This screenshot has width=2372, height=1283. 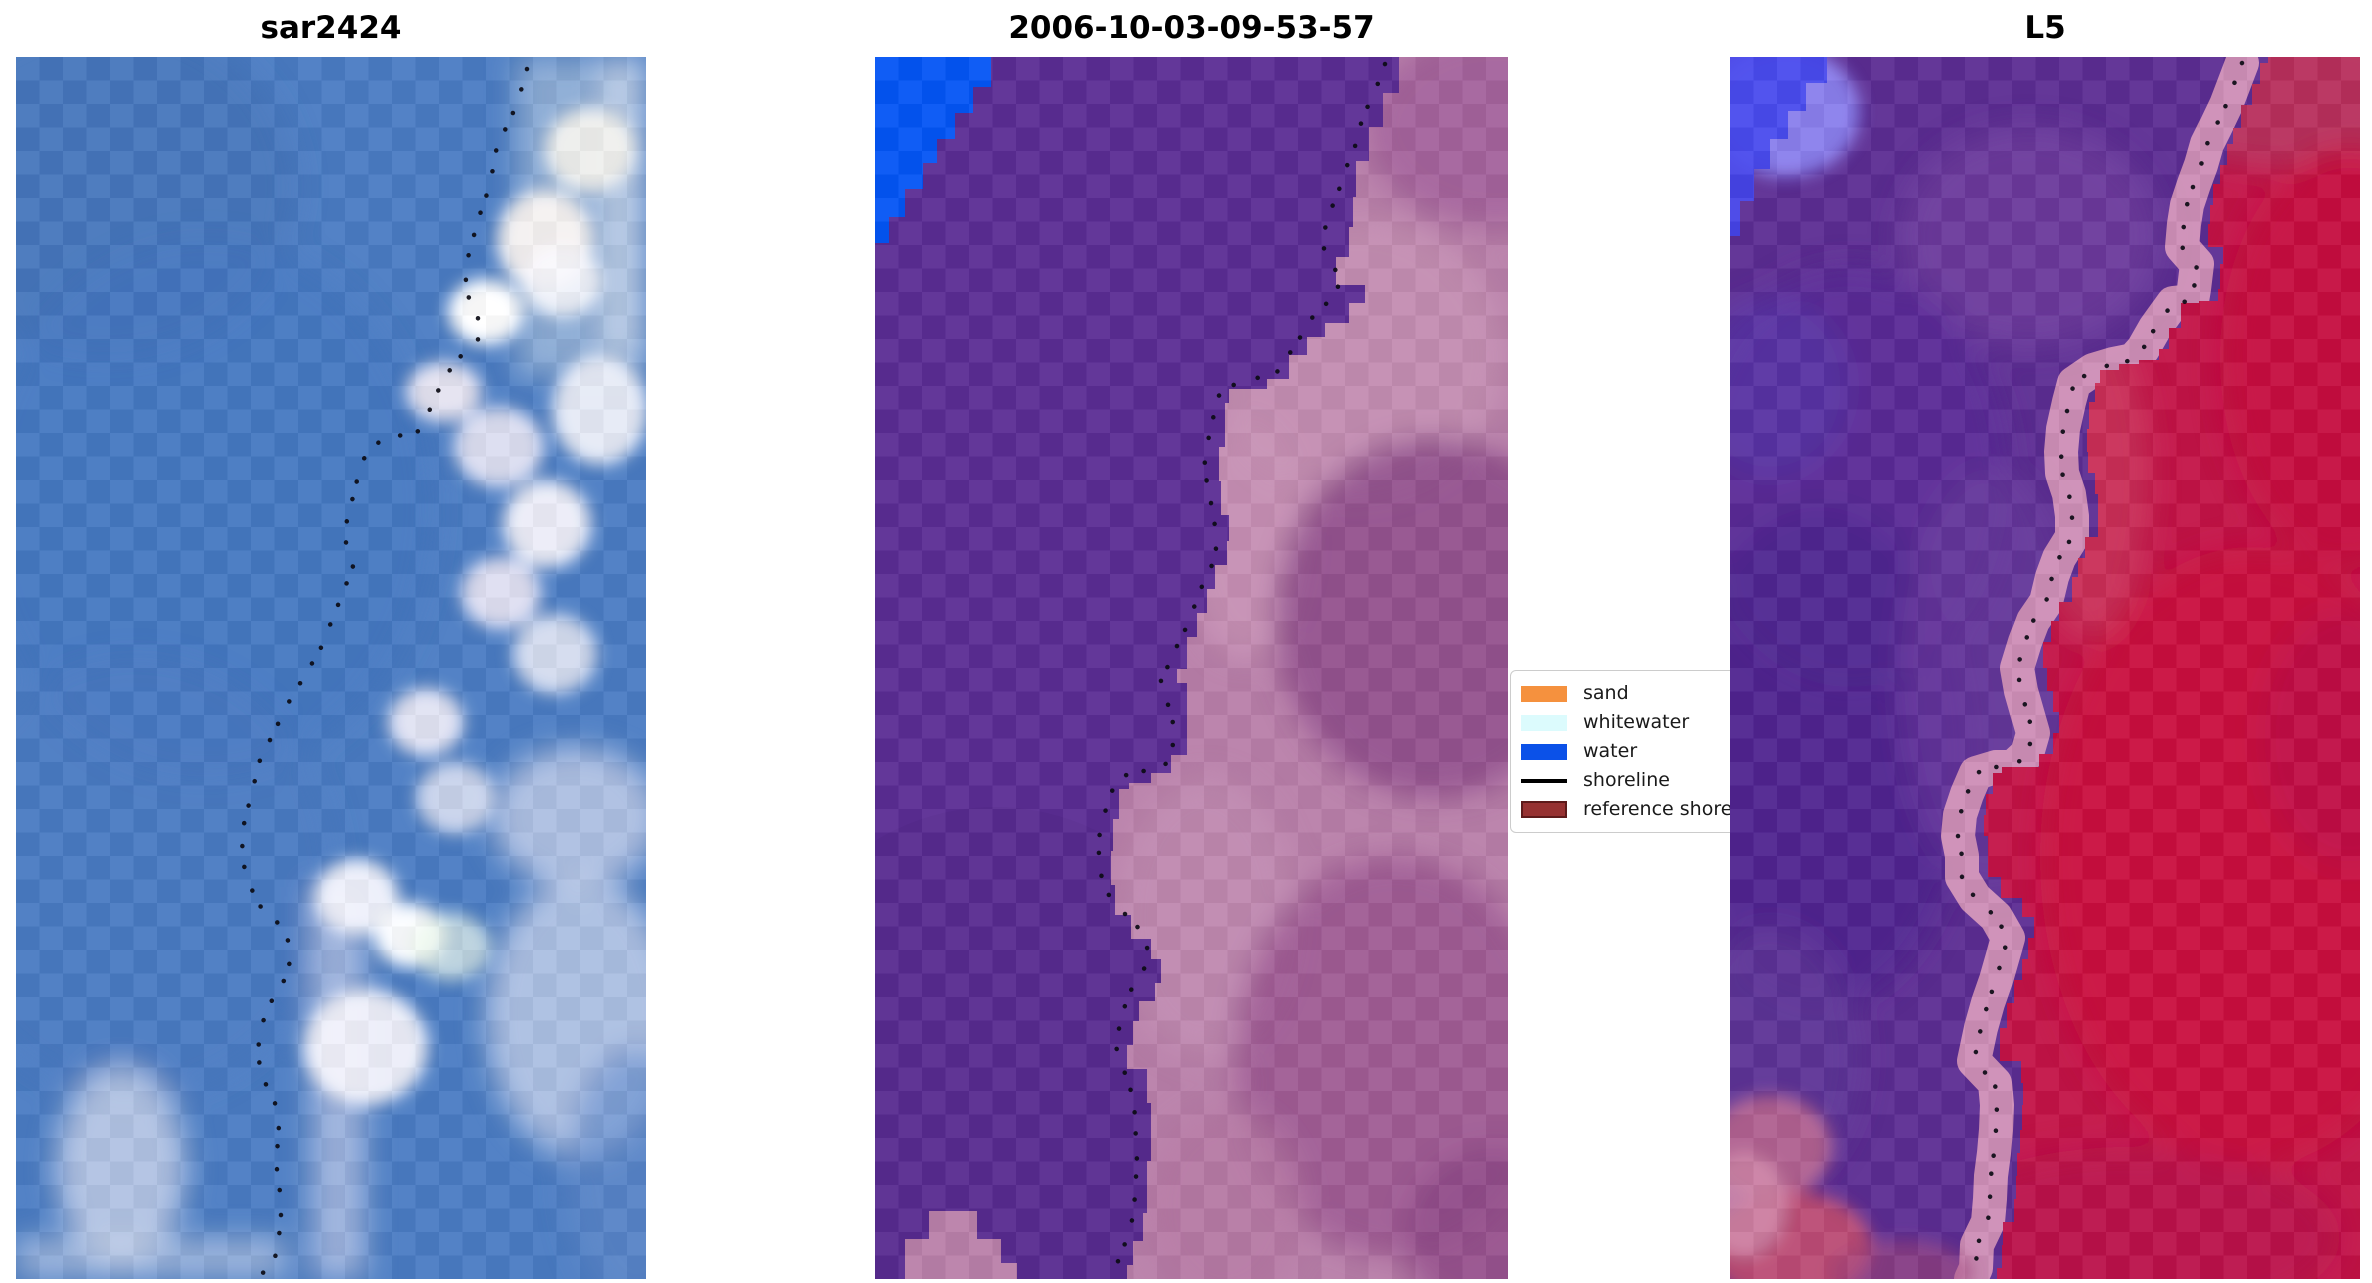 What do you see at coordinates (1661, 693) in the screenshot?
I see `legend-item-sand: sand` at bounding box center [1661, 693].